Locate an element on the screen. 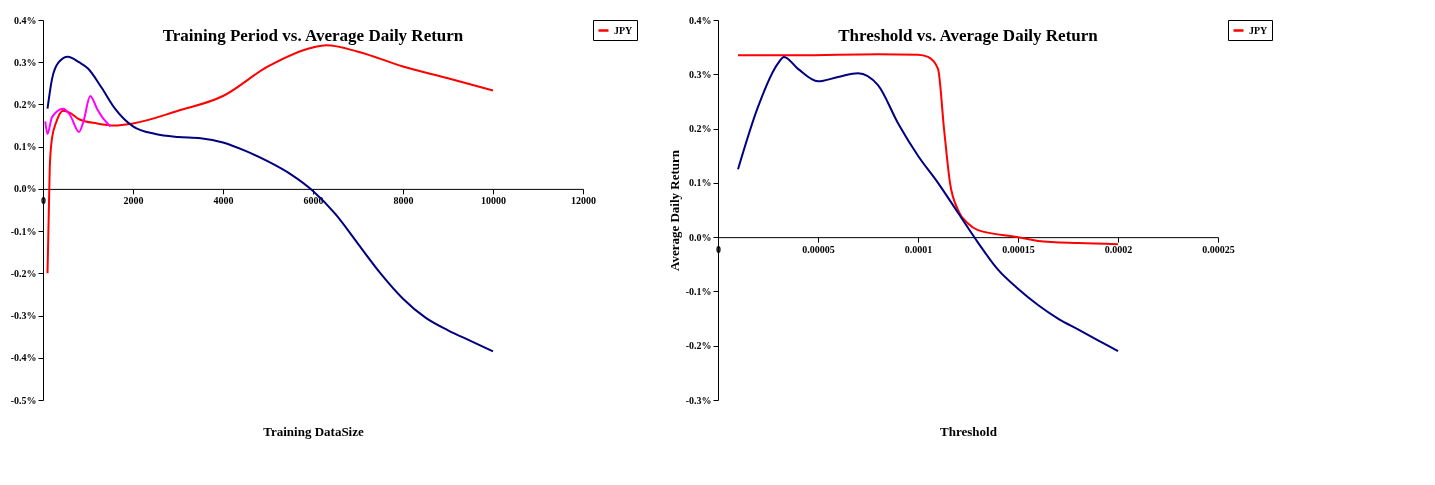 The height and width of the screenshot is (485, 1435). x-tick-label: 0.0001 is located at coordinates (918, 249).